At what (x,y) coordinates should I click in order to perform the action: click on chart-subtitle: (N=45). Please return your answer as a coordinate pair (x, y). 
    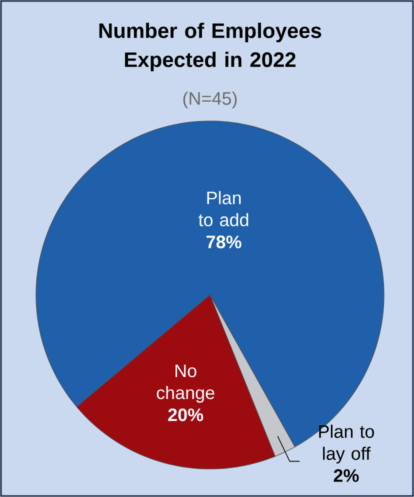
    Looking at the image, I should click on (210, 100).